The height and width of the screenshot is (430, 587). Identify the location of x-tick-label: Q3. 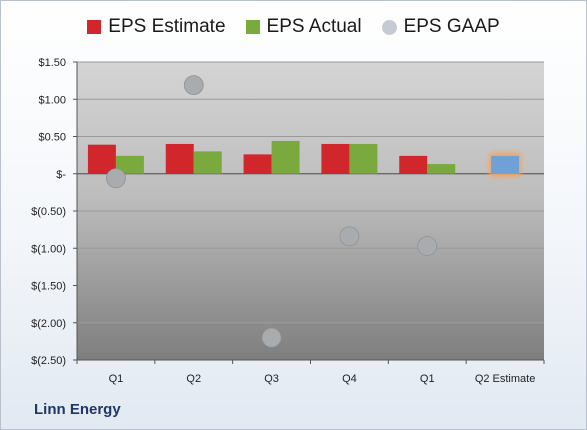
(271, 379).